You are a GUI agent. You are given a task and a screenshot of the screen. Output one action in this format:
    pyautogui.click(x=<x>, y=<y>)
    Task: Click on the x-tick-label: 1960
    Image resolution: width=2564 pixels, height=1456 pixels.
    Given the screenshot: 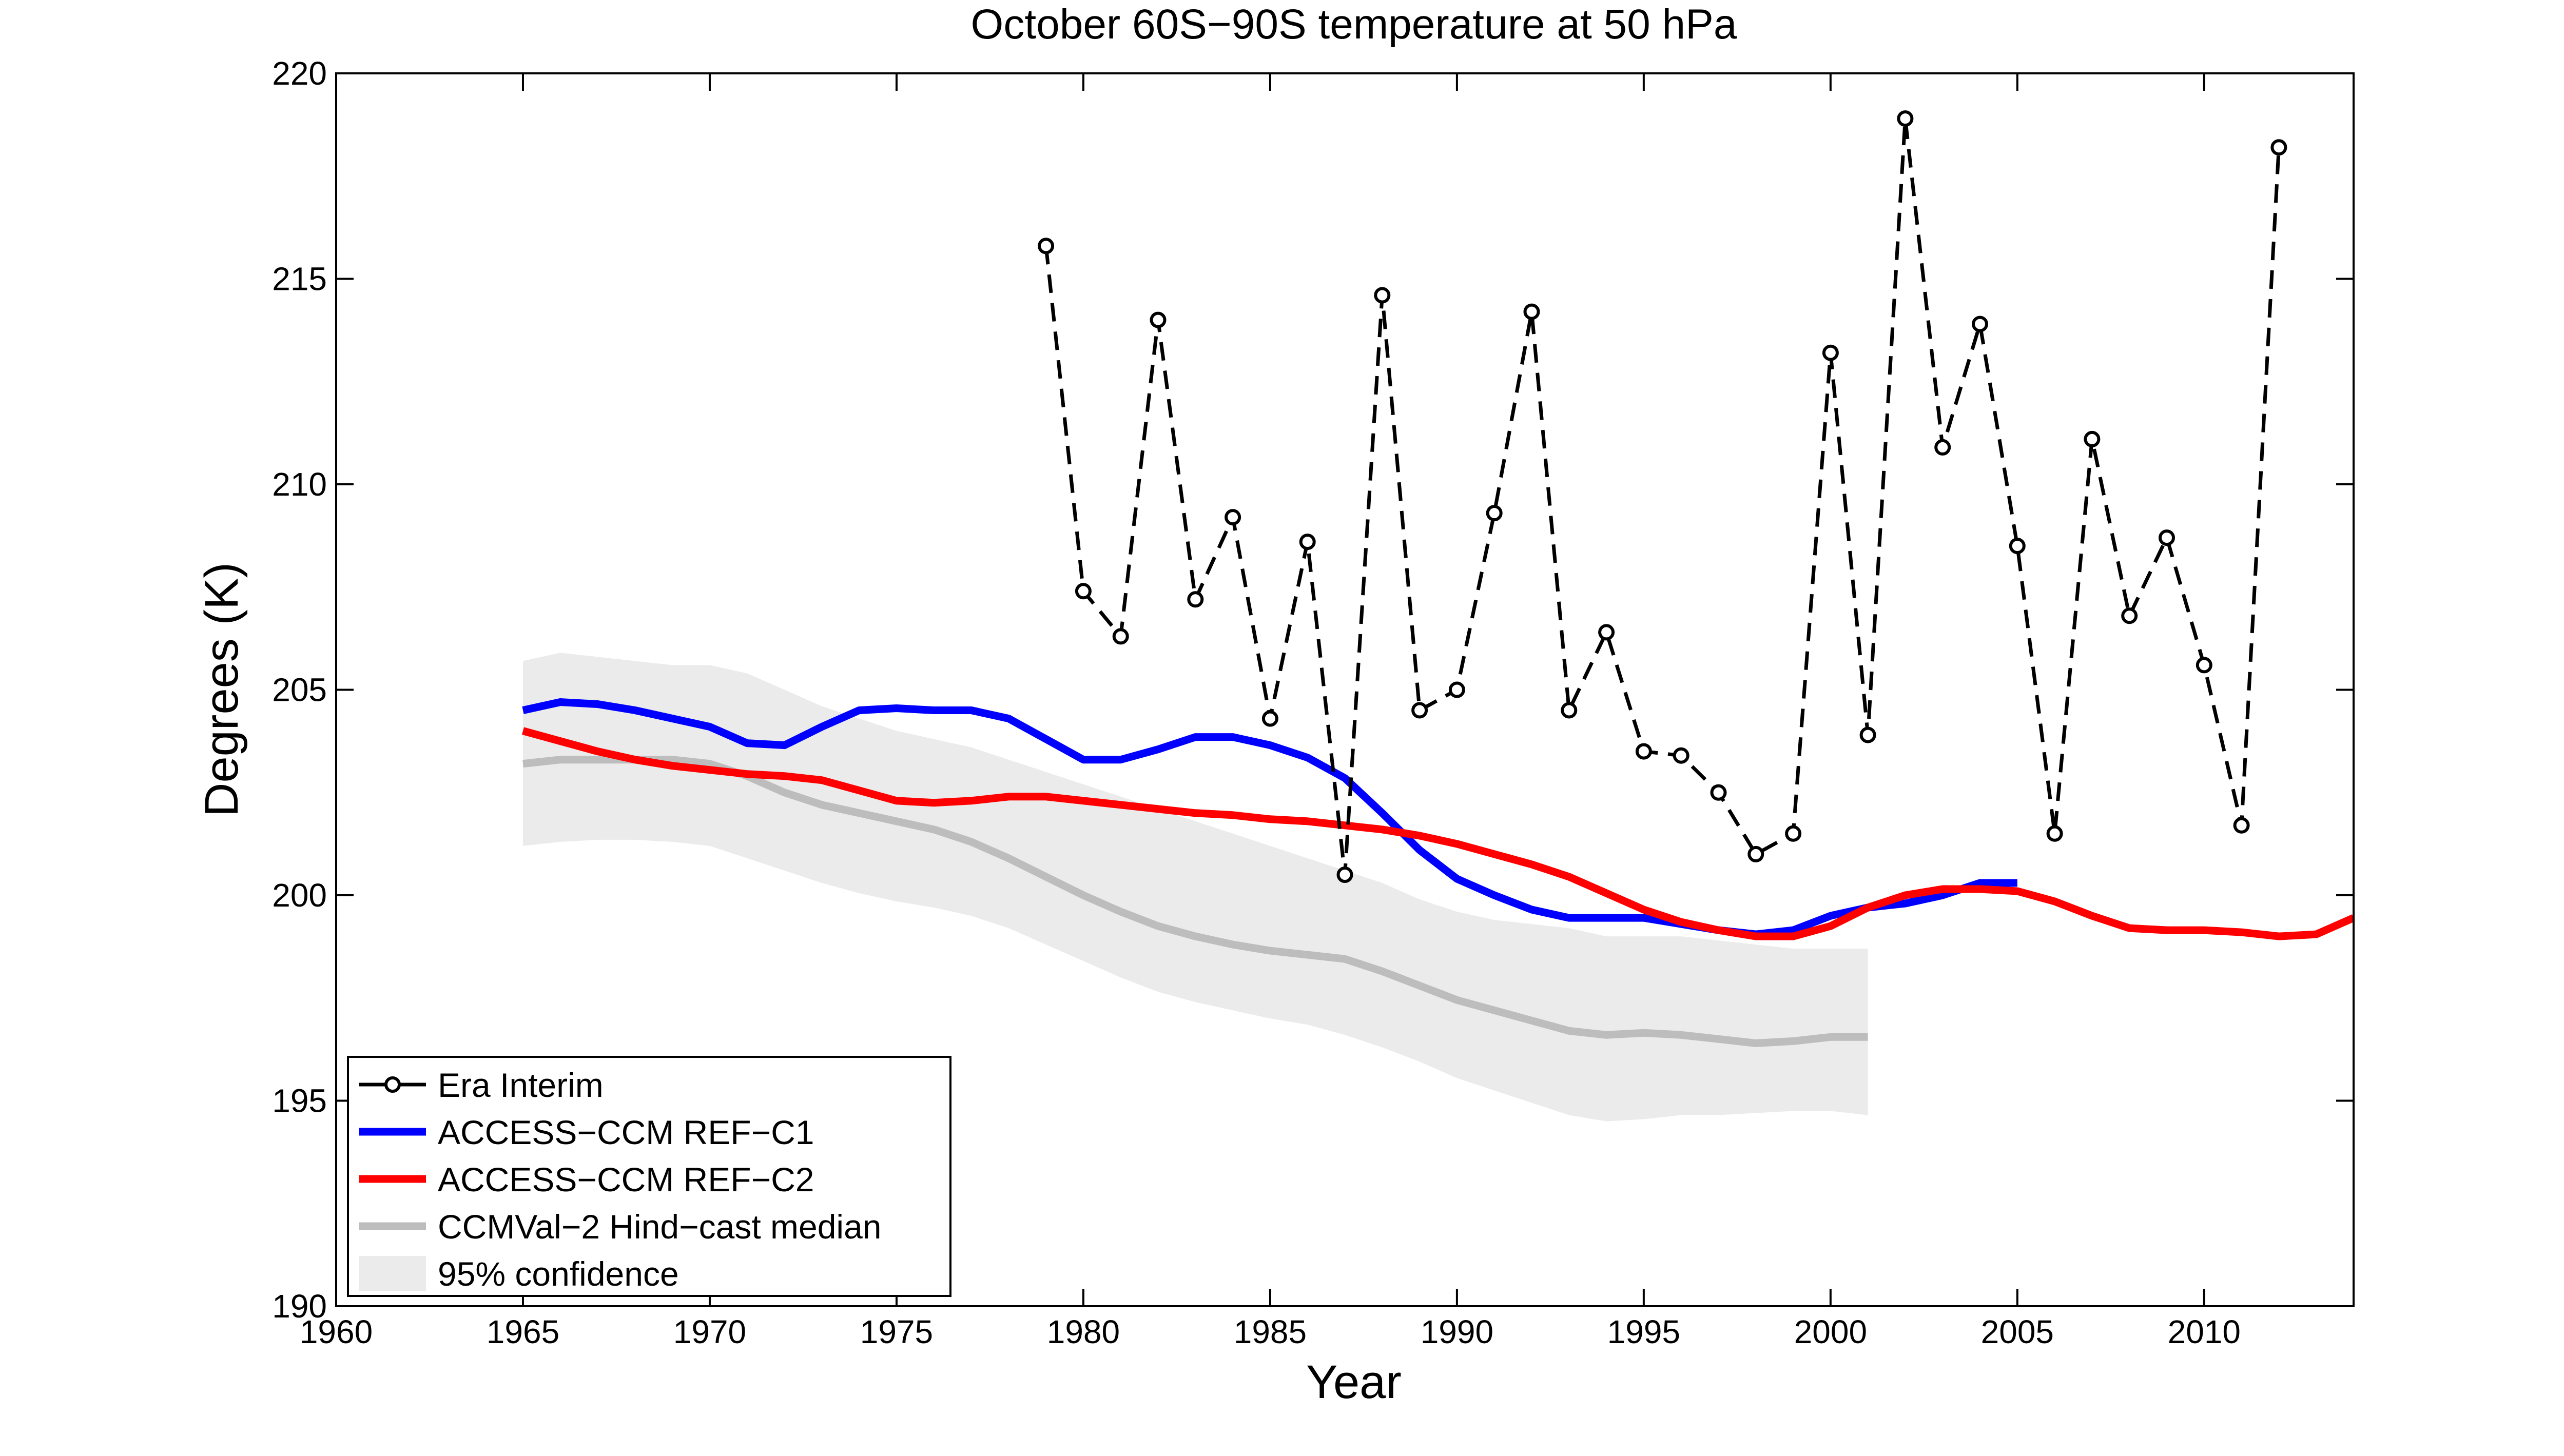 What is the action you would take?
    pyautogui.click(x=336, y=1331)
    